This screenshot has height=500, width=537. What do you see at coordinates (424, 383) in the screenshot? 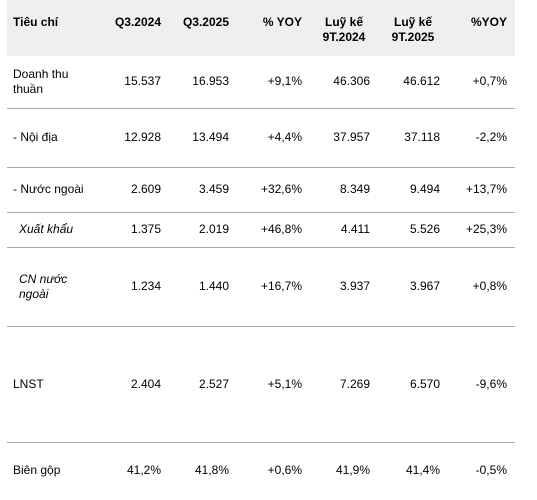
I see `cell-ytd-2025: 6.570` at bounding box center [424, 383].